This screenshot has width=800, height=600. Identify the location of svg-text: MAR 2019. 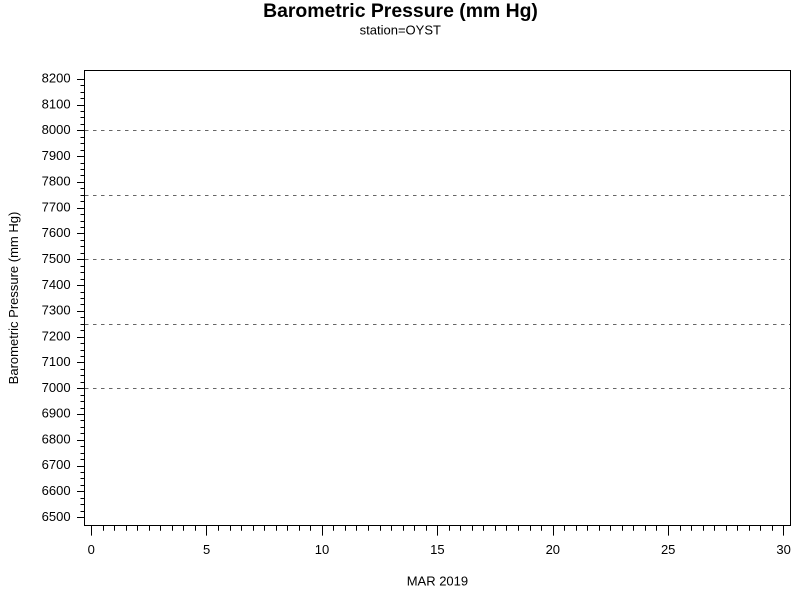
(437, 581).